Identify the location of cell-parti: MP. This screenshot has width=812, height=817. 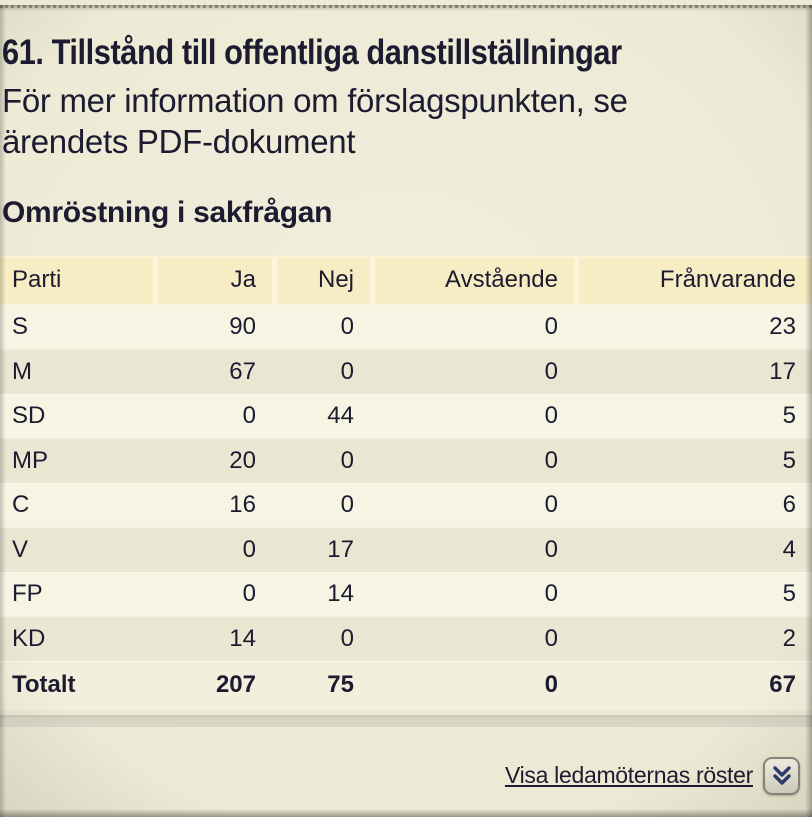
(30, 460).